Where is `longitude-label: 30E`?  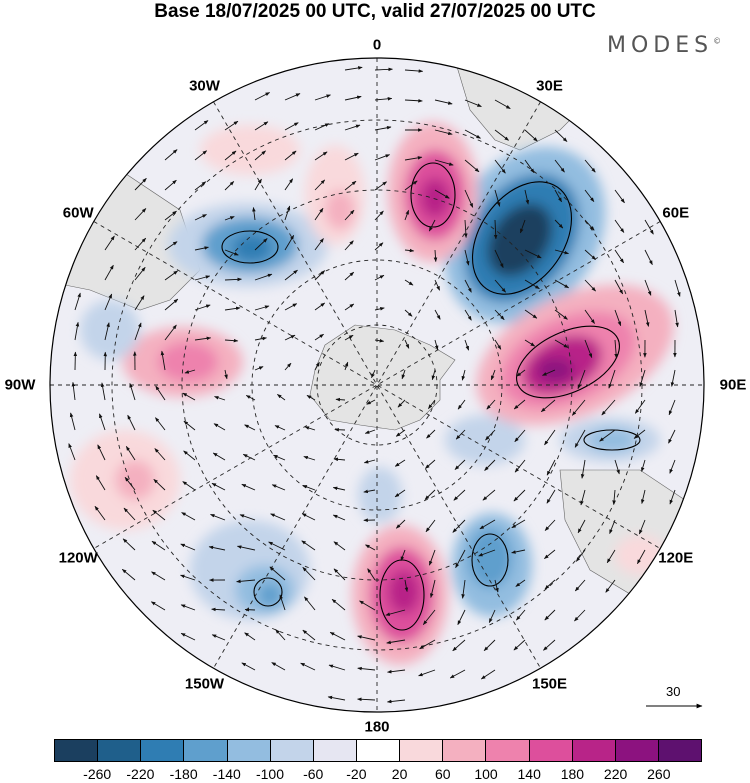
longitude-label: 30E is located at coordinates (549, 86).